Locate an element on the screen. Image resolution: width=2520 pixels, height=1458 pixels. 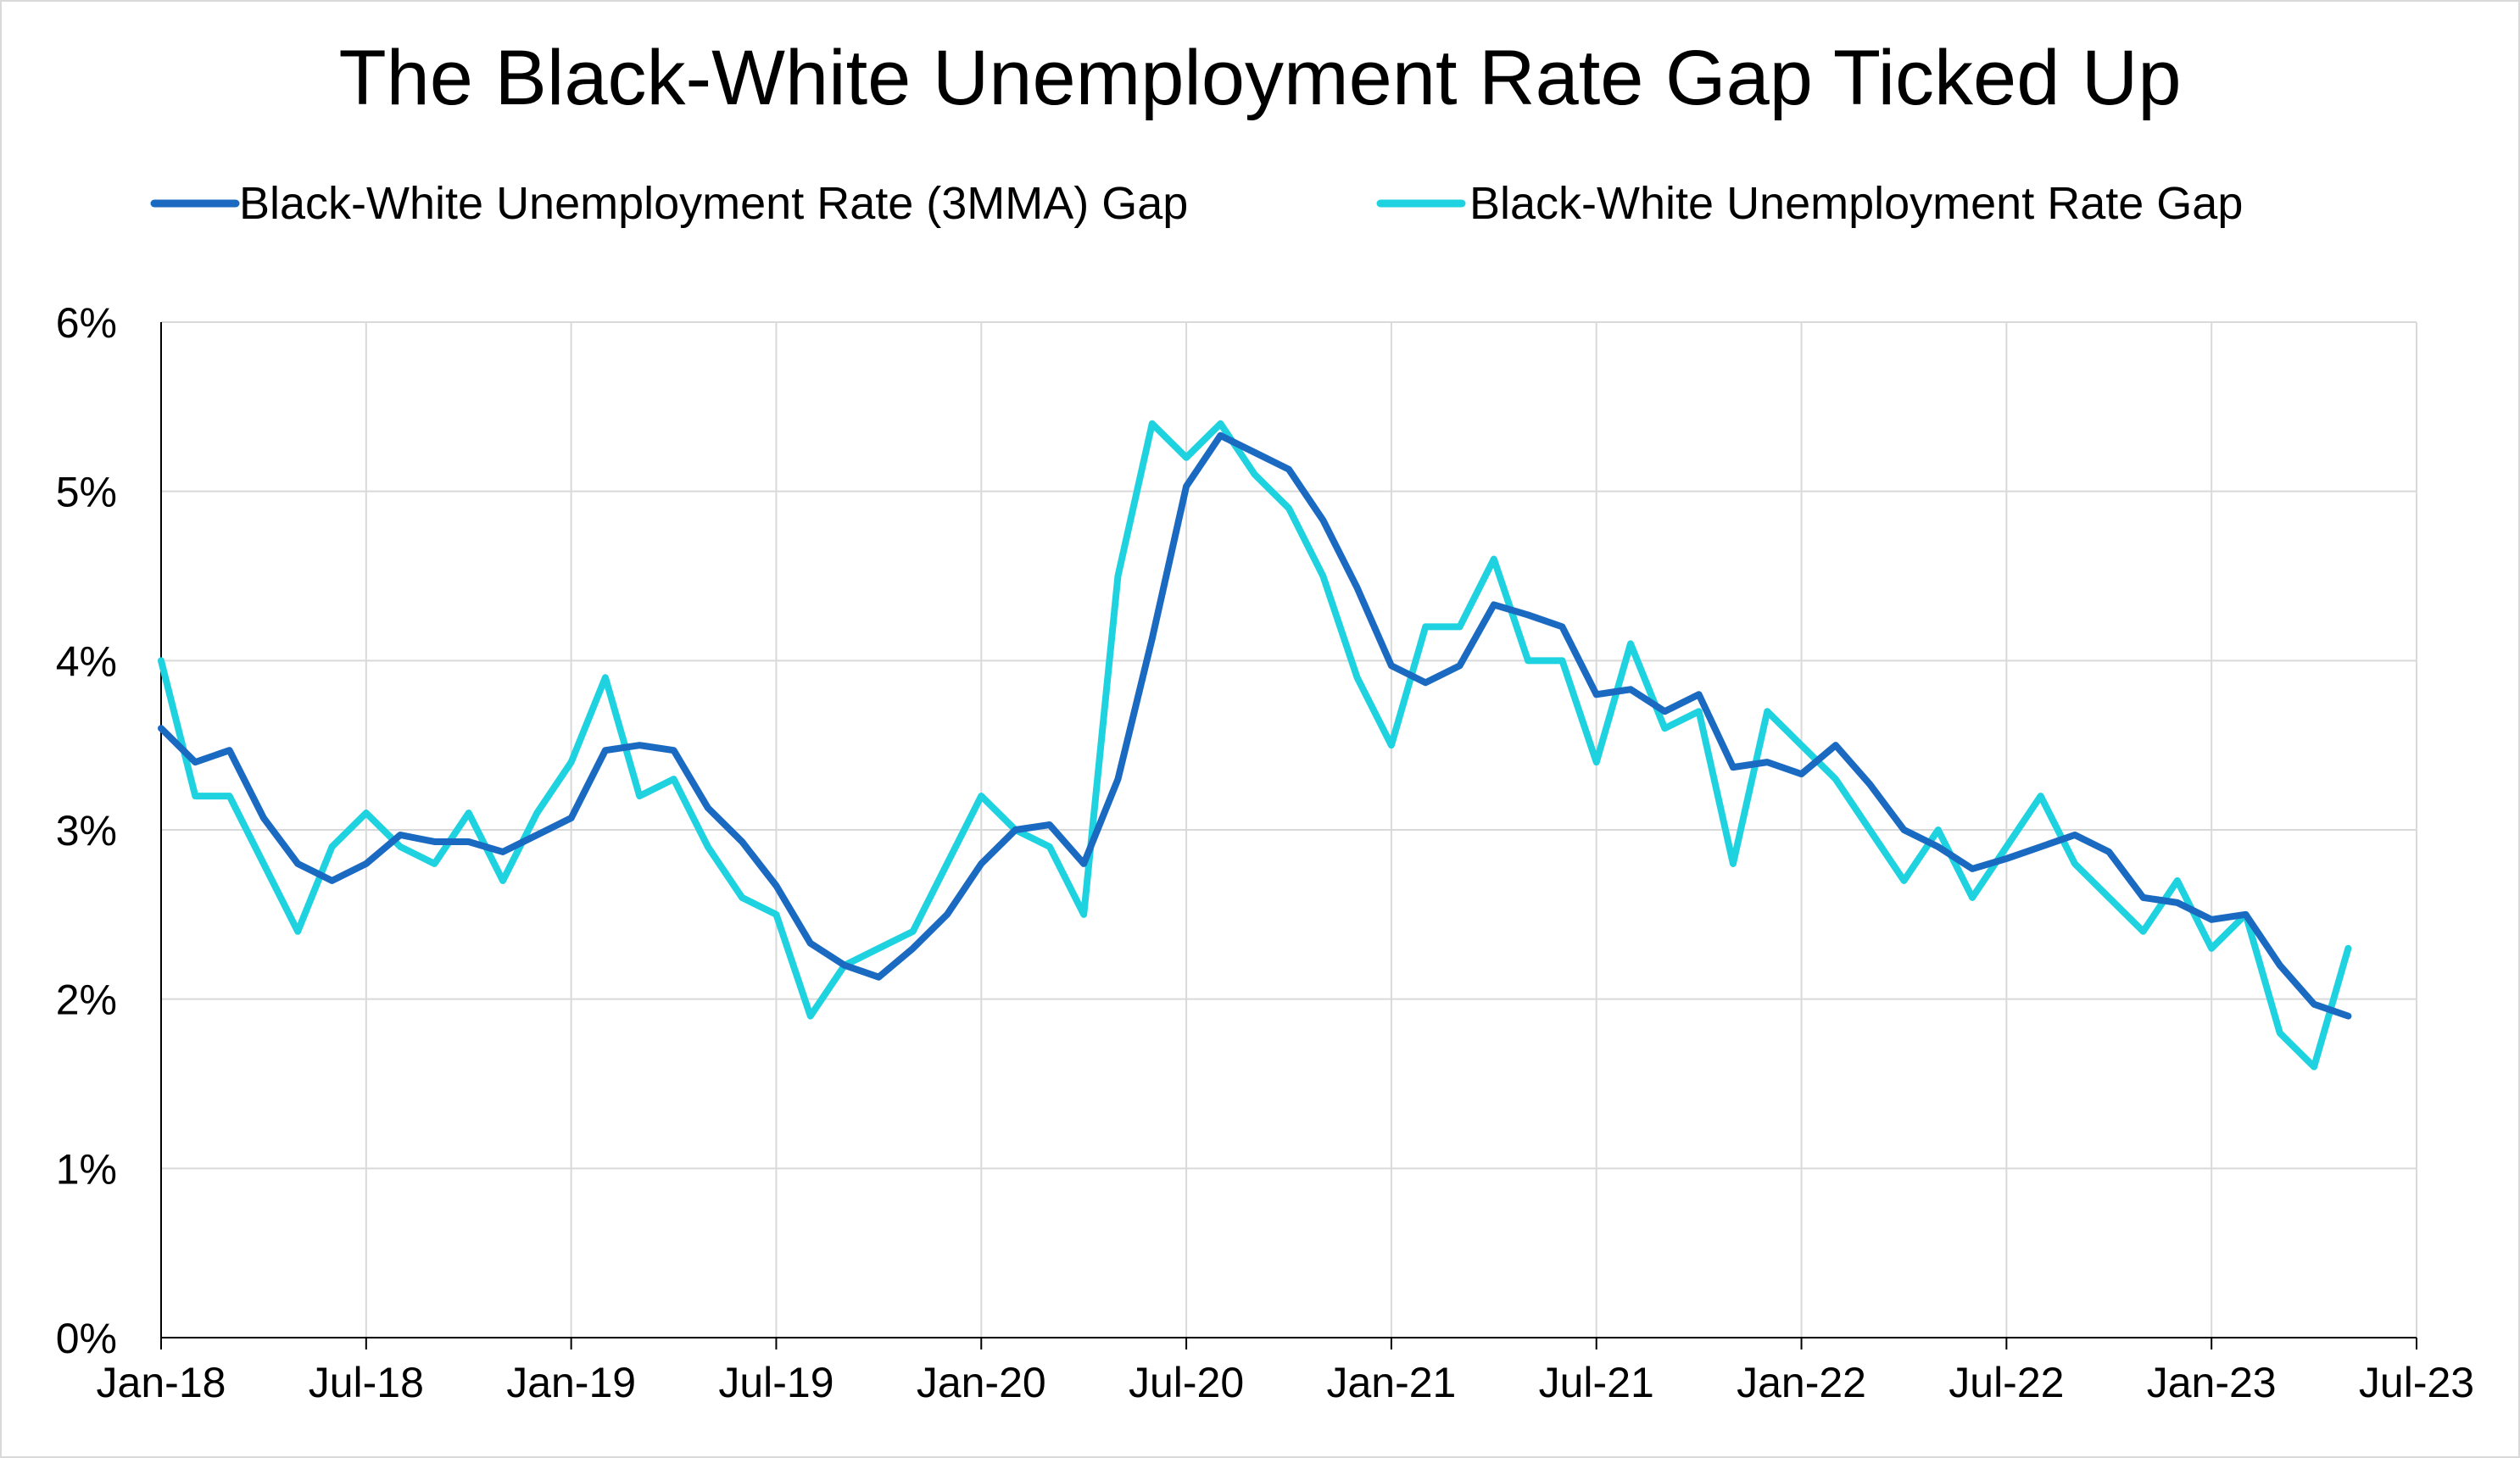
x-tick-label: Jan-19 is located at coordinates (571, 1383).